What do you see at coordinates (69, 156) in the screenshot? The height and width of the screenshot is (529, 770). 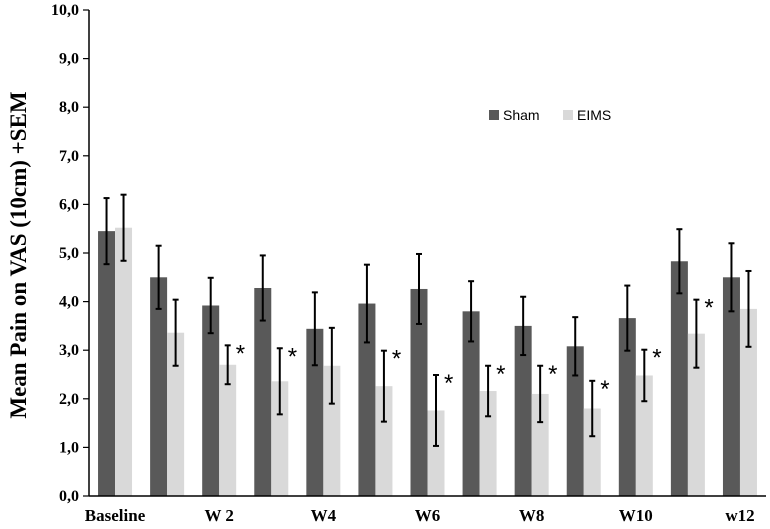 I see `y-tick-label: 7,0` at bounding box center [69, 156].